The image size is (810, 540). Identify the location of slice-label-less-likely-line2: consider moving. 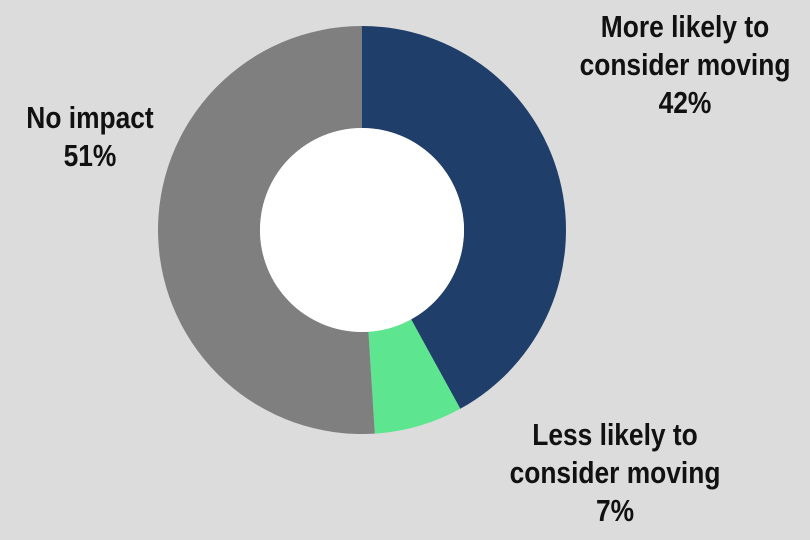
(615, 472).